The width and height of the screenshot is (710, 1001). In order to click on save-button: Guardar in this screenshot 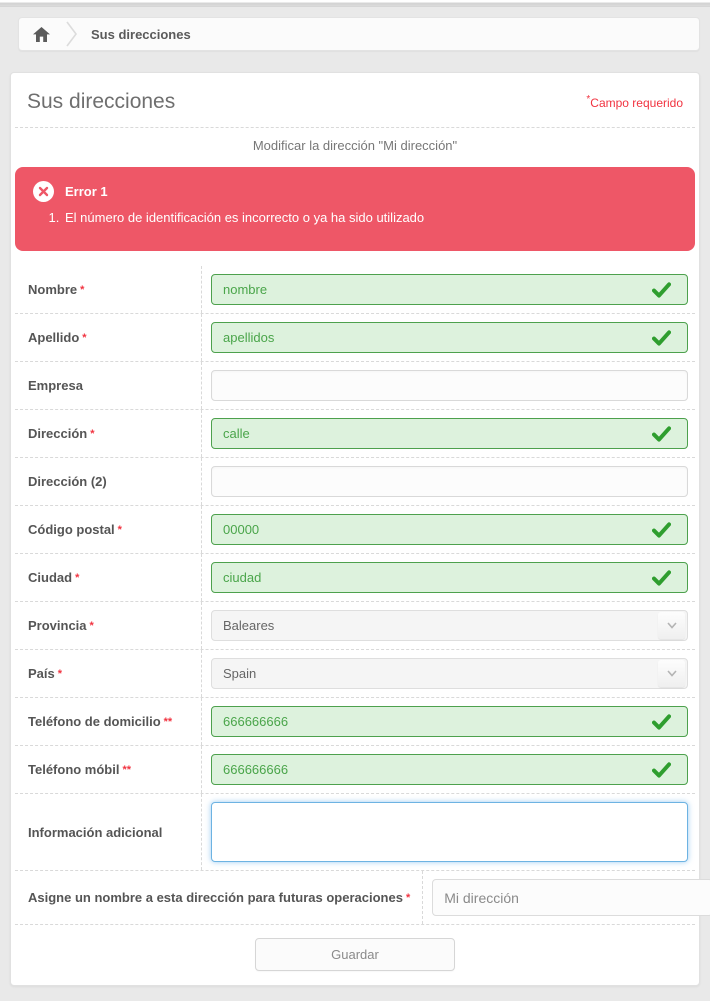, I will do `click(355, 954)`.